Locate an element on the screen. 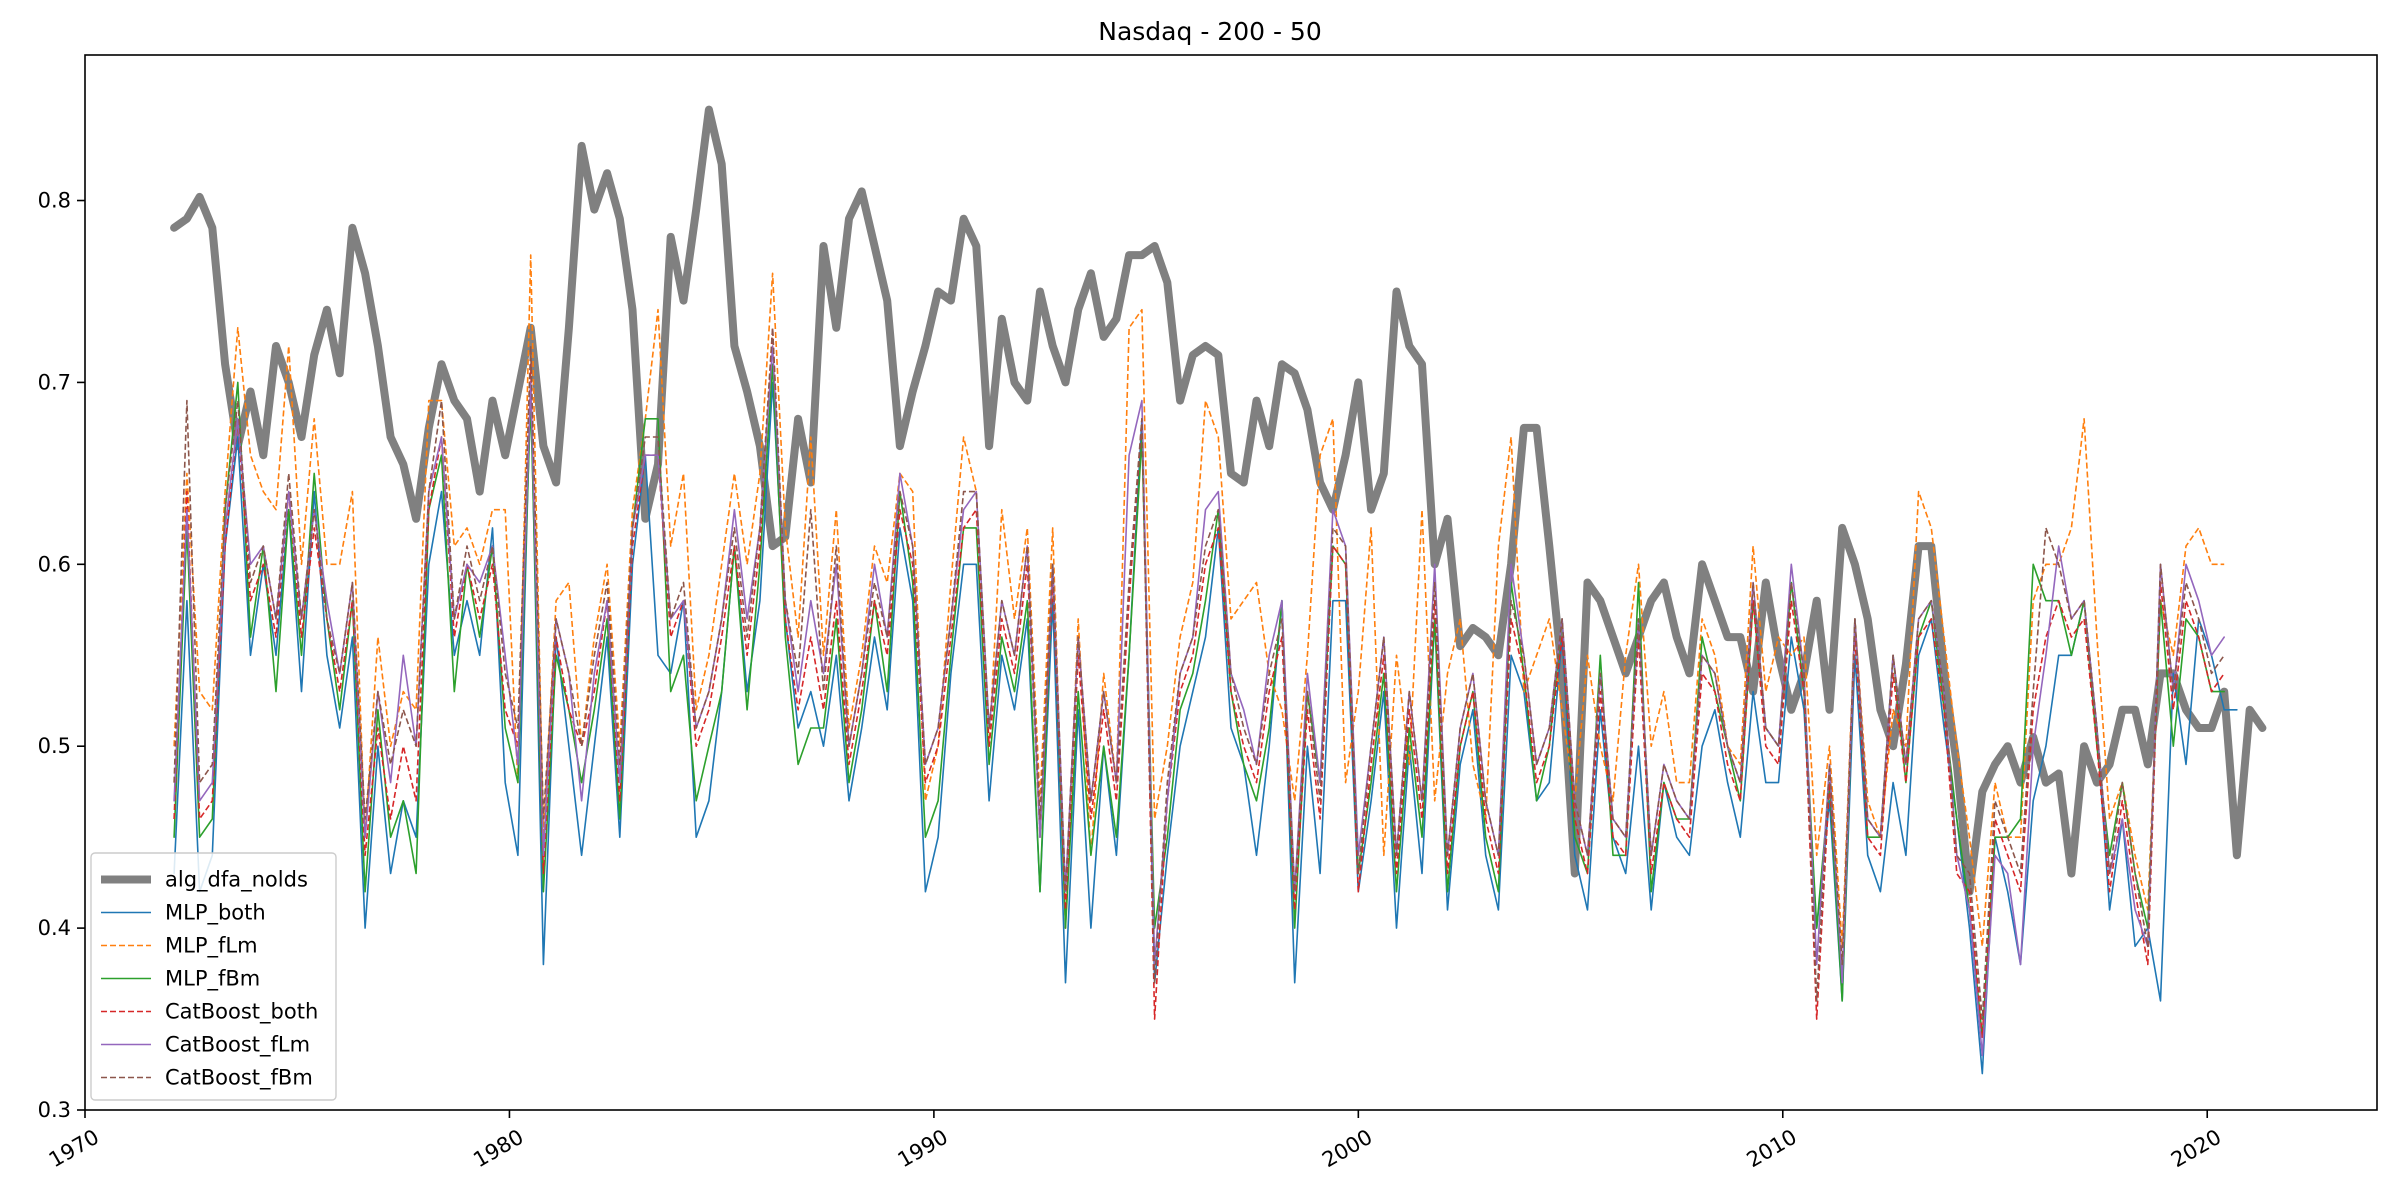 Image resolution: width=2400 pixels, height=1193 pixels. x-axis: 1970 1980 1990 2000 2010 2020 is located at coordinates (1135, 1141).